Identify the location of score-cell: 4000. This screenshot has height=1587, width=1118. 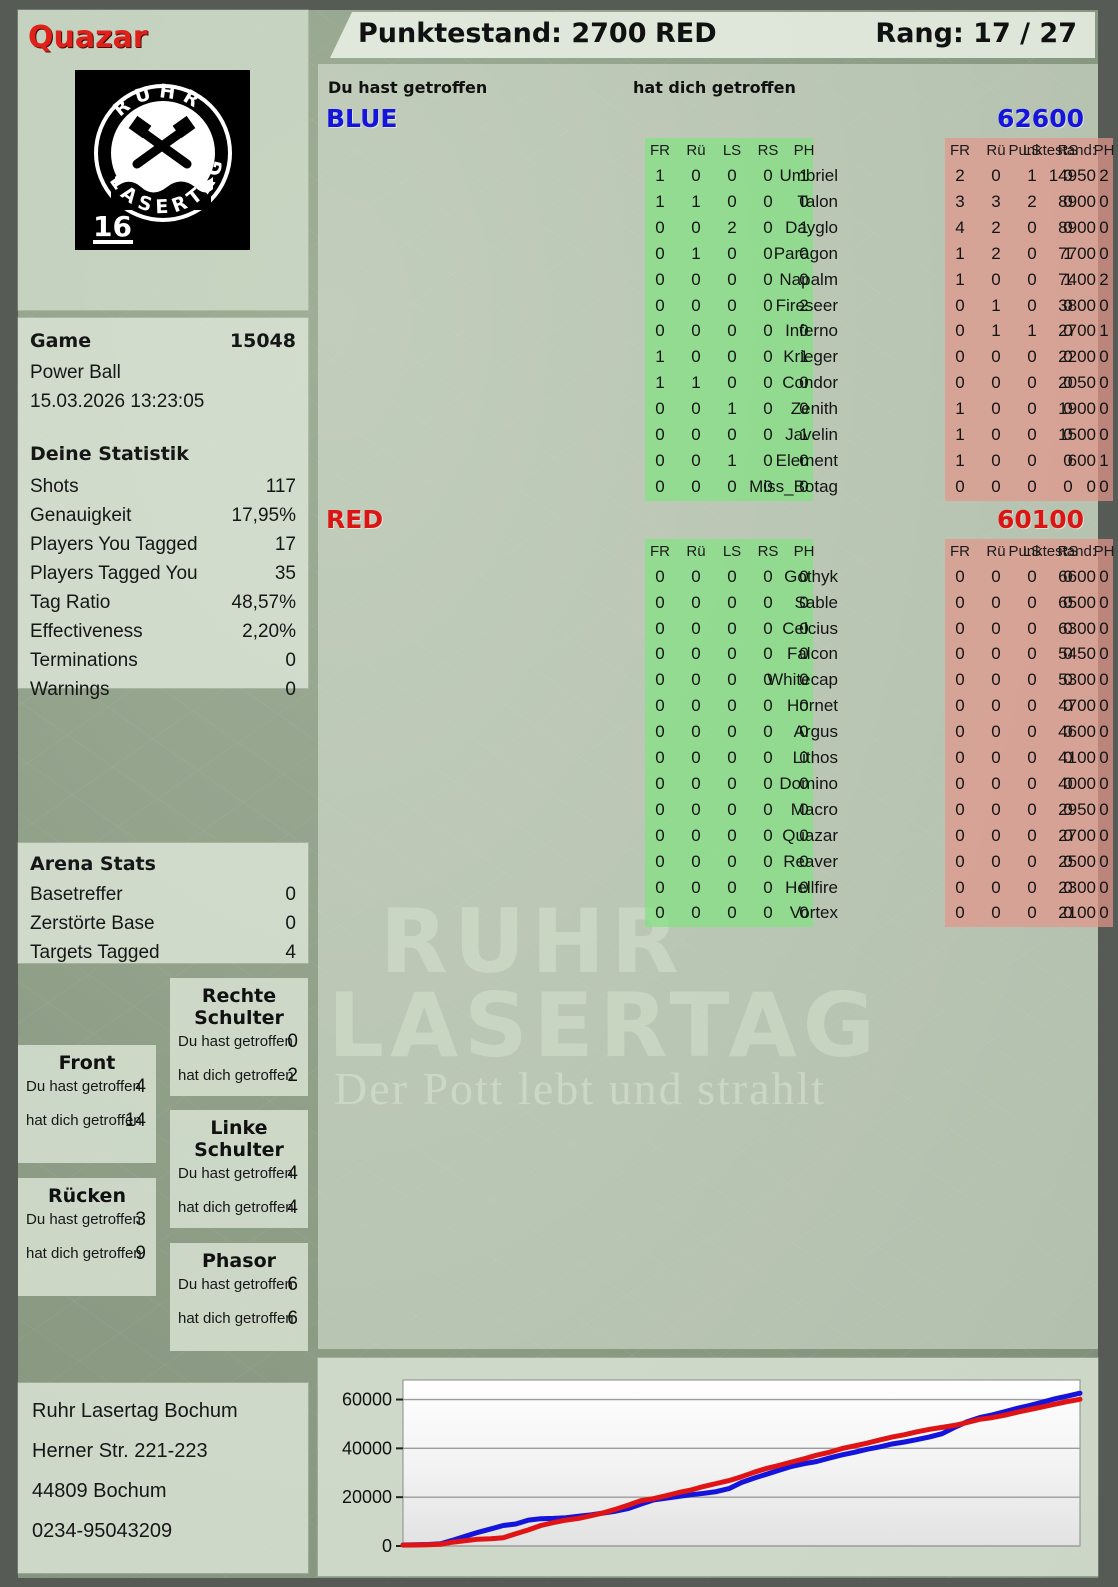
(1077, 783).